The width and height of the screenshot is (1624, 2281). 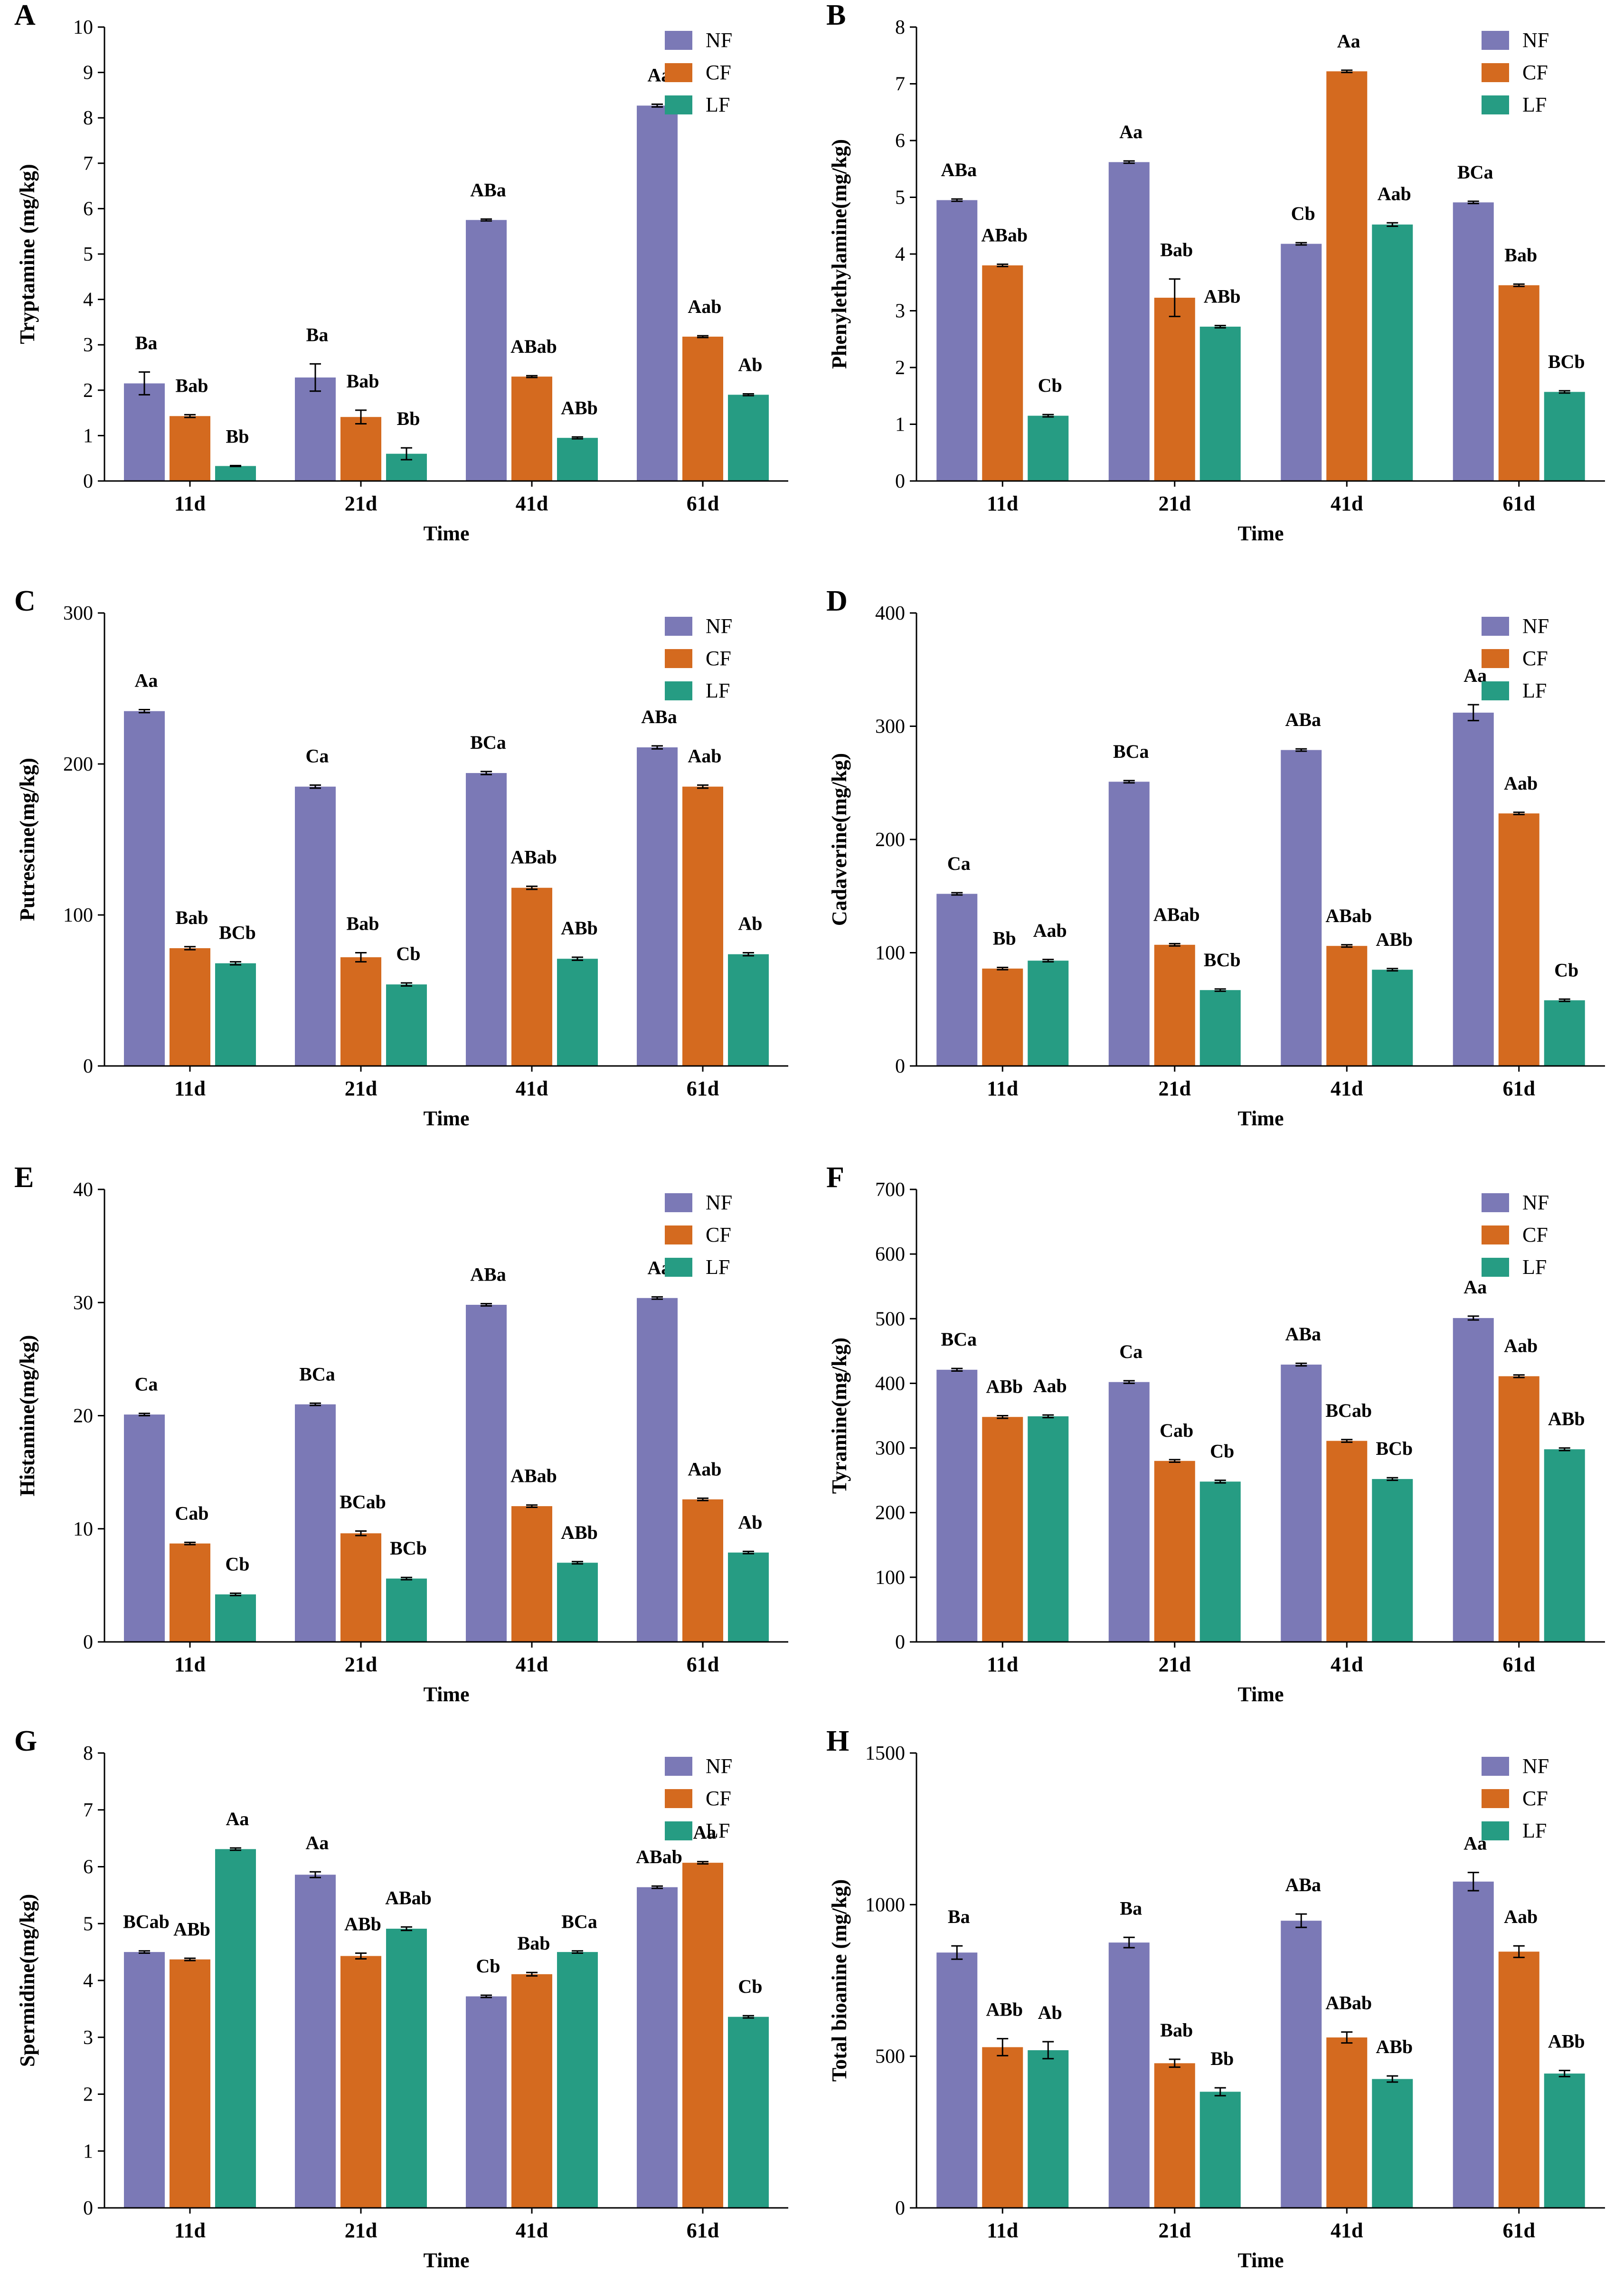 What do you see at coordinates (363, 1502) in the screenshot?
I see `significance-label: BCab` at bounding box center [363, 1502].